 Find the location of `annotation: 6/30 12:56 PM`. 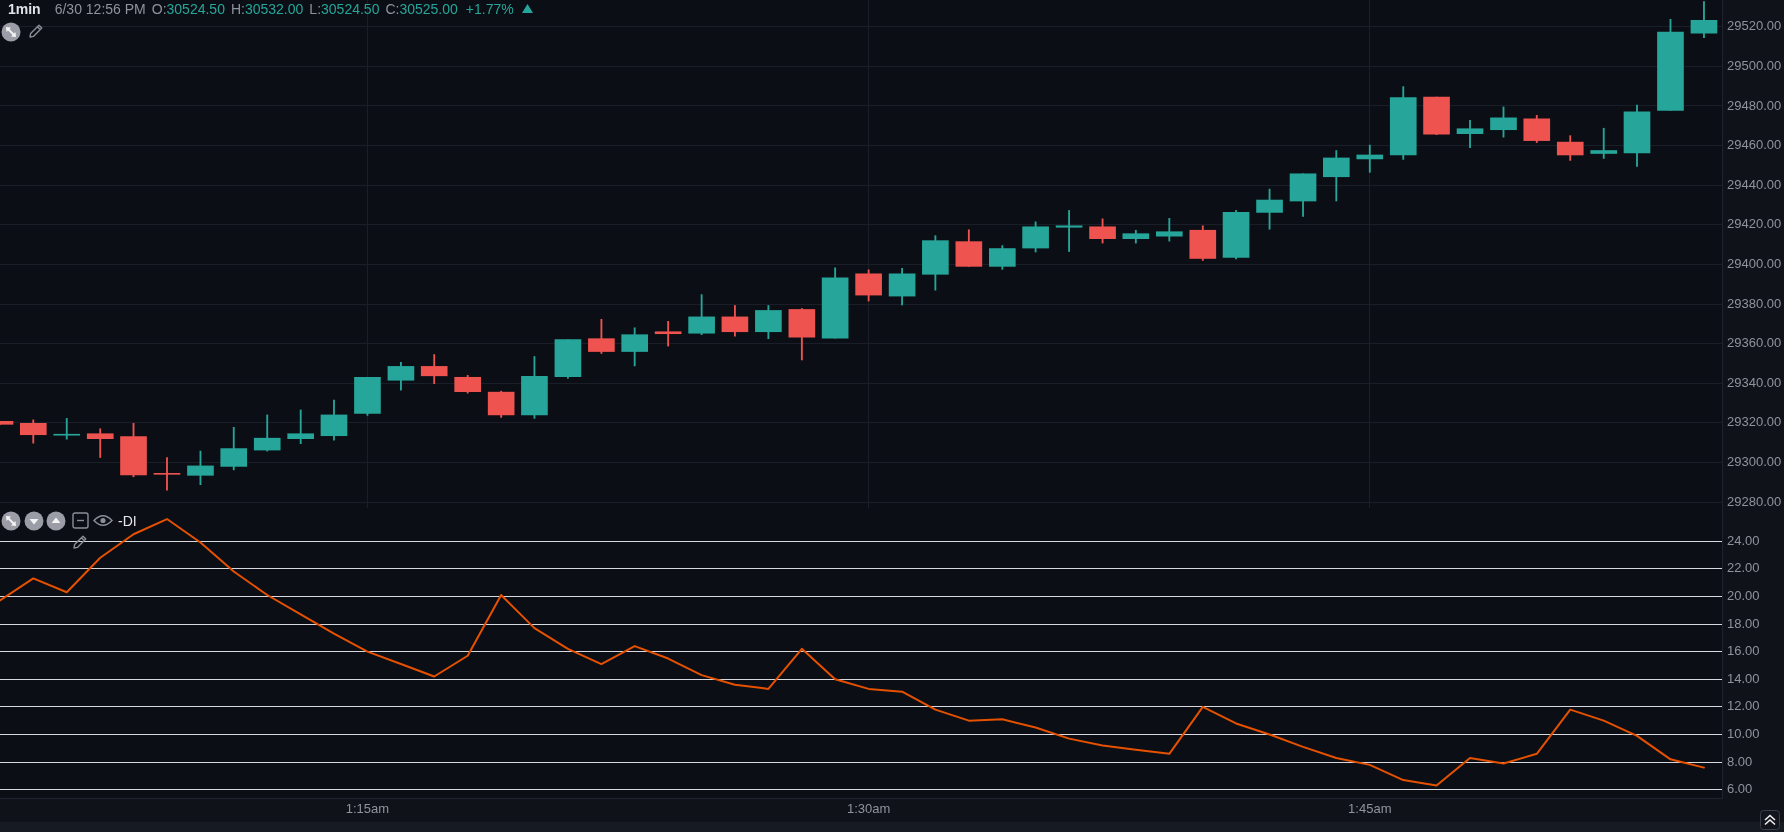

annotation: 6/30 12:56 PM is located at coordinates (100, 8).